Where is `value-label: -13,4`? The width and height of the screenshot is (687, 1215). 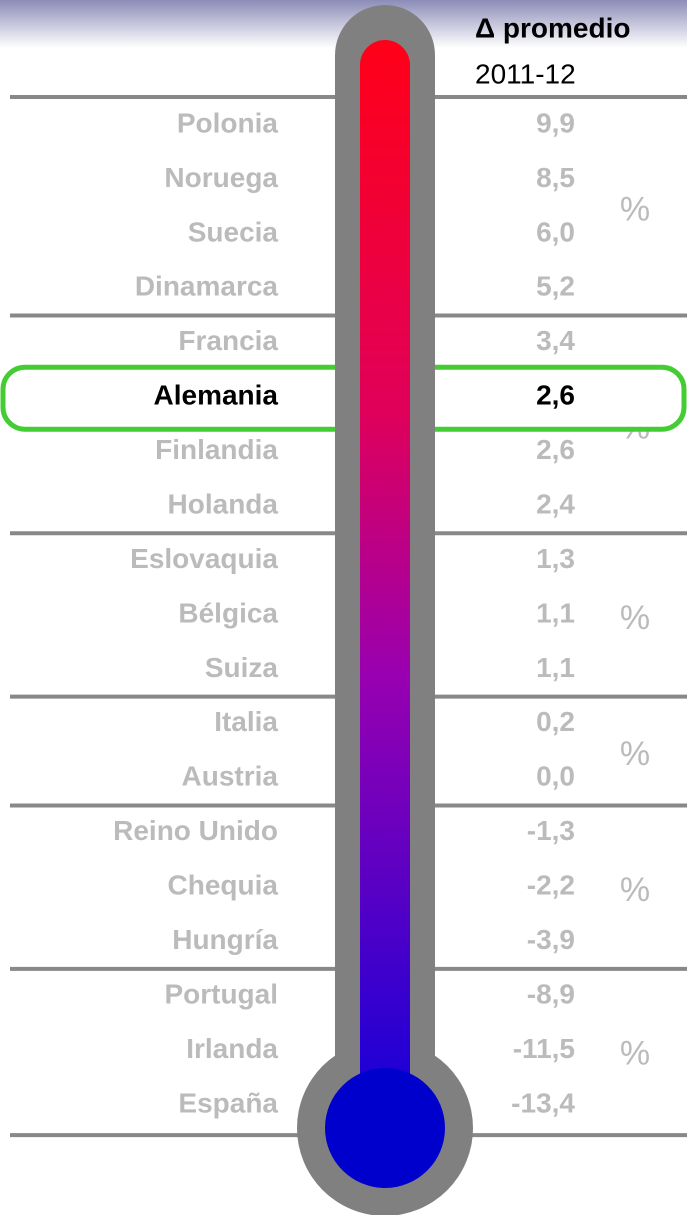
value-label: -13,4 is located at coordinates (543, 1102).